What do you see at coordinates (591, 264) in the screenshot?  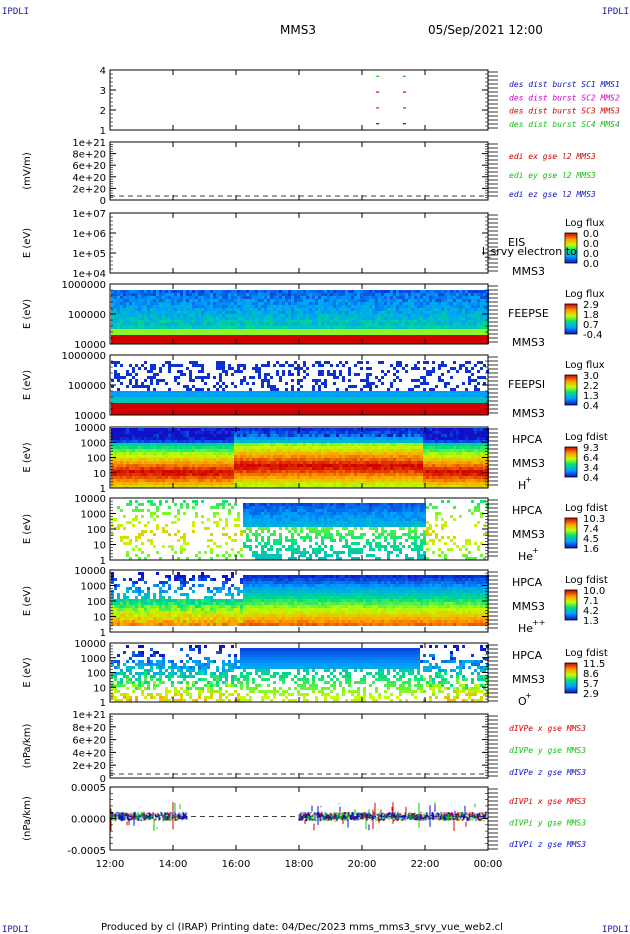 I see `colorbar-tick-2-3: 0.0` at bounding box center [591, 264].